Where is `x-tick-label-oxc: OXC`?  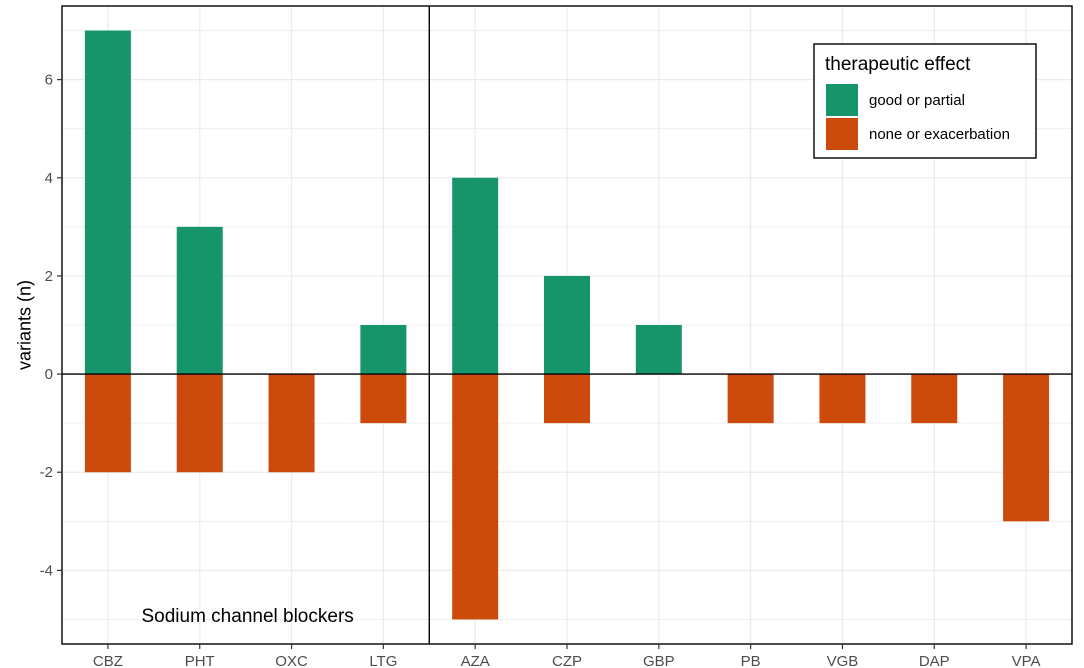 x-tick-label-oxc: OXC is located at coordinates (291, 660).